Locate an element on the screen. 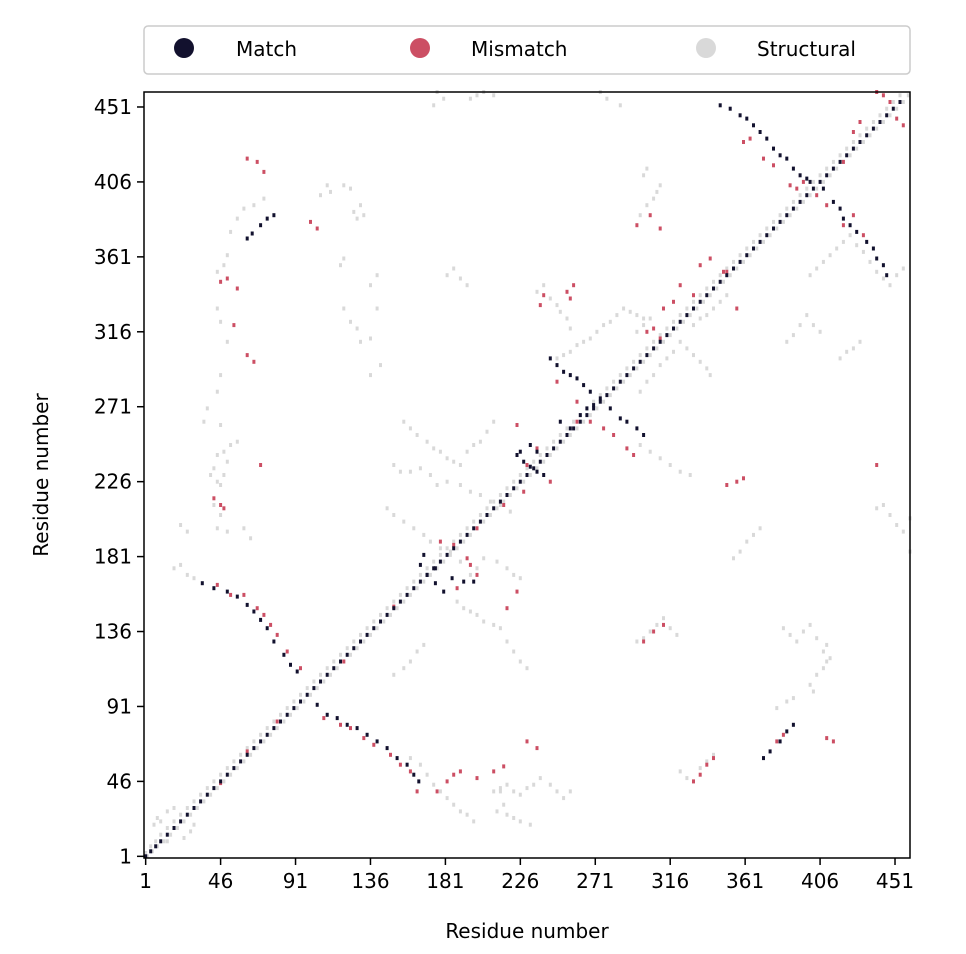 This screenshot has width=966, height=954. legend-marker-structural is located at coordinates (706, 48).